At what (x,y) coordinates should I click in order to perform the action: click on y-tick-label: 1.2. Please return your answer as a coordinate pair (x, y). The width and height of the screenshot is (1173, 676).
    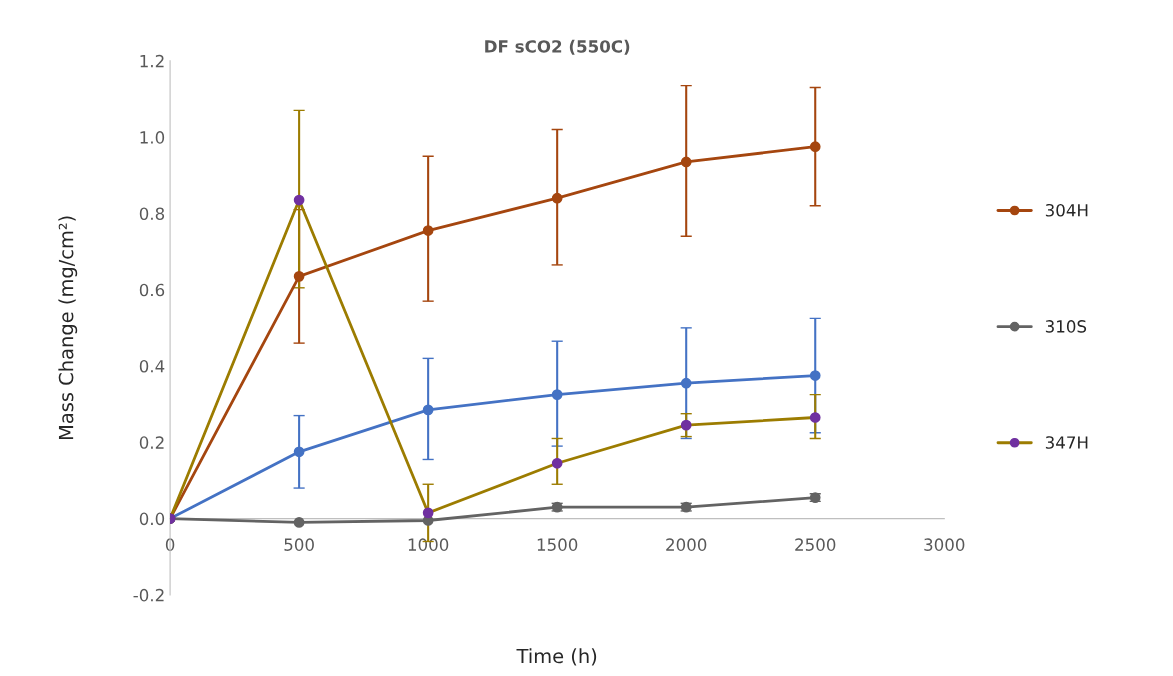
    Looking at the image, I should click on (152, 61).